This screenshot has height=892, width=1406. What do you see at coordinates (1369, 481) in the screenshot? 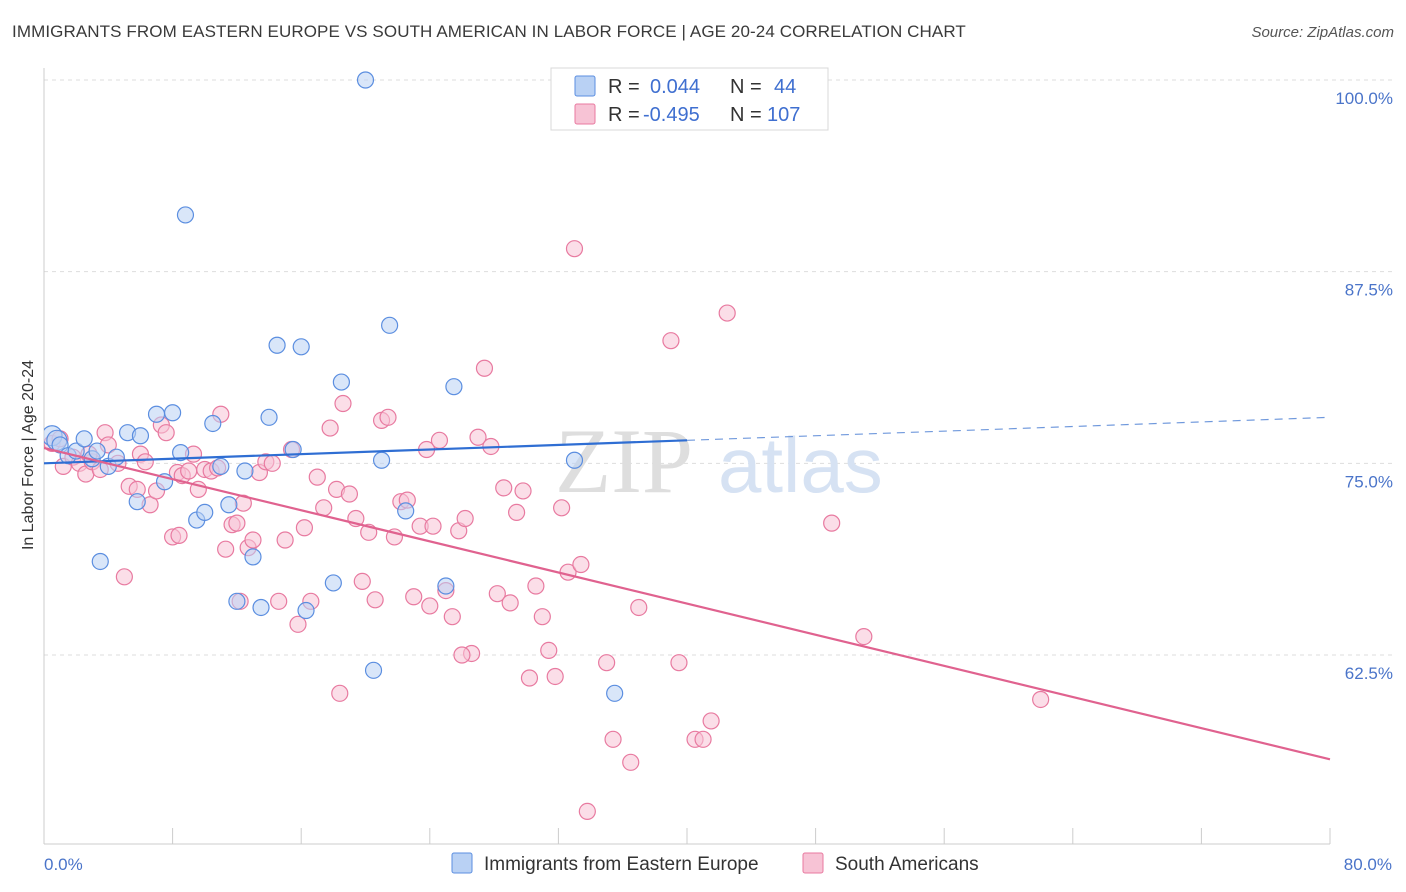
I see `y-tick-label-2: 75.0%` at bounding box center [1369, 481].